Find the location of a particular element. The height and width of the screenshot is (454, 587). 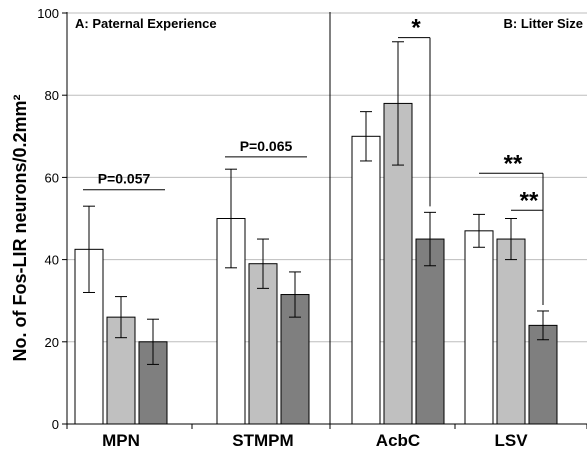

y-tick-label: 0 is located at coordinates (55, 424).